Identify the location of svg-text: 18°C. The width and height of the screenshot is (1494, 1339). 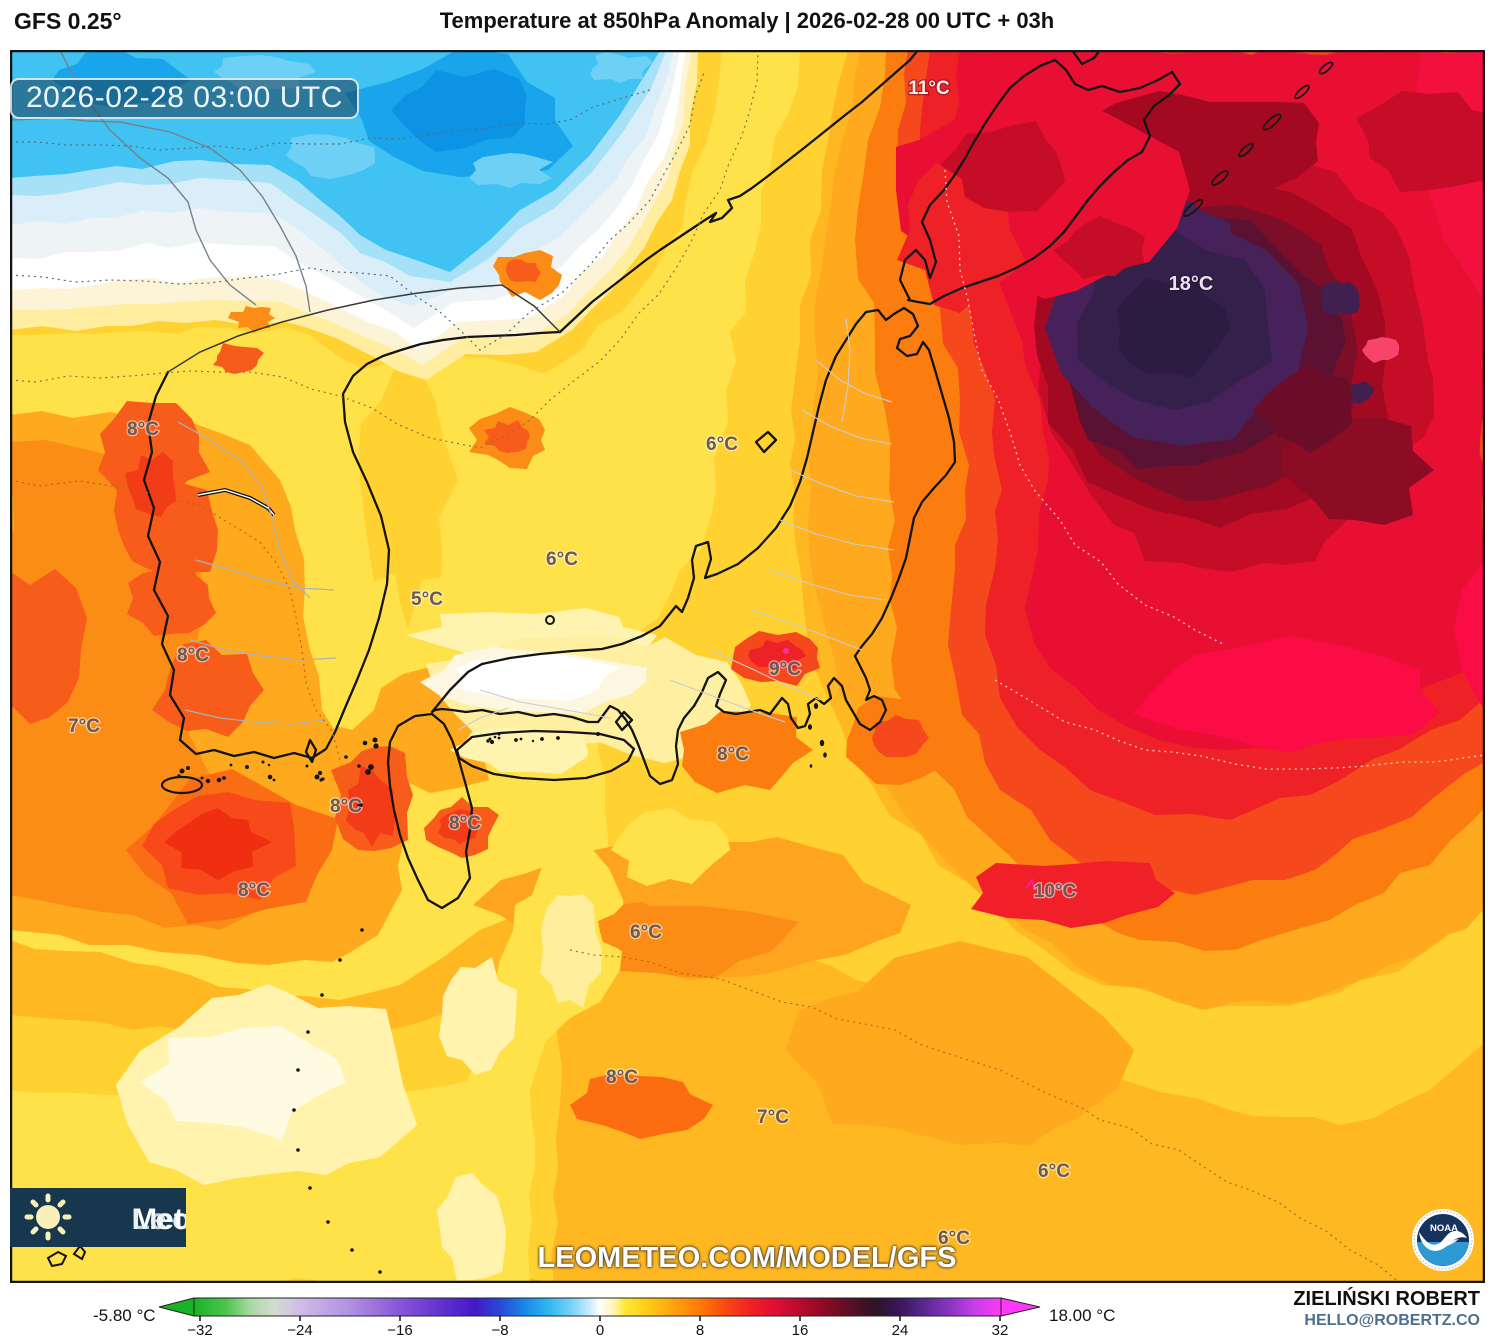
(1191, 284).